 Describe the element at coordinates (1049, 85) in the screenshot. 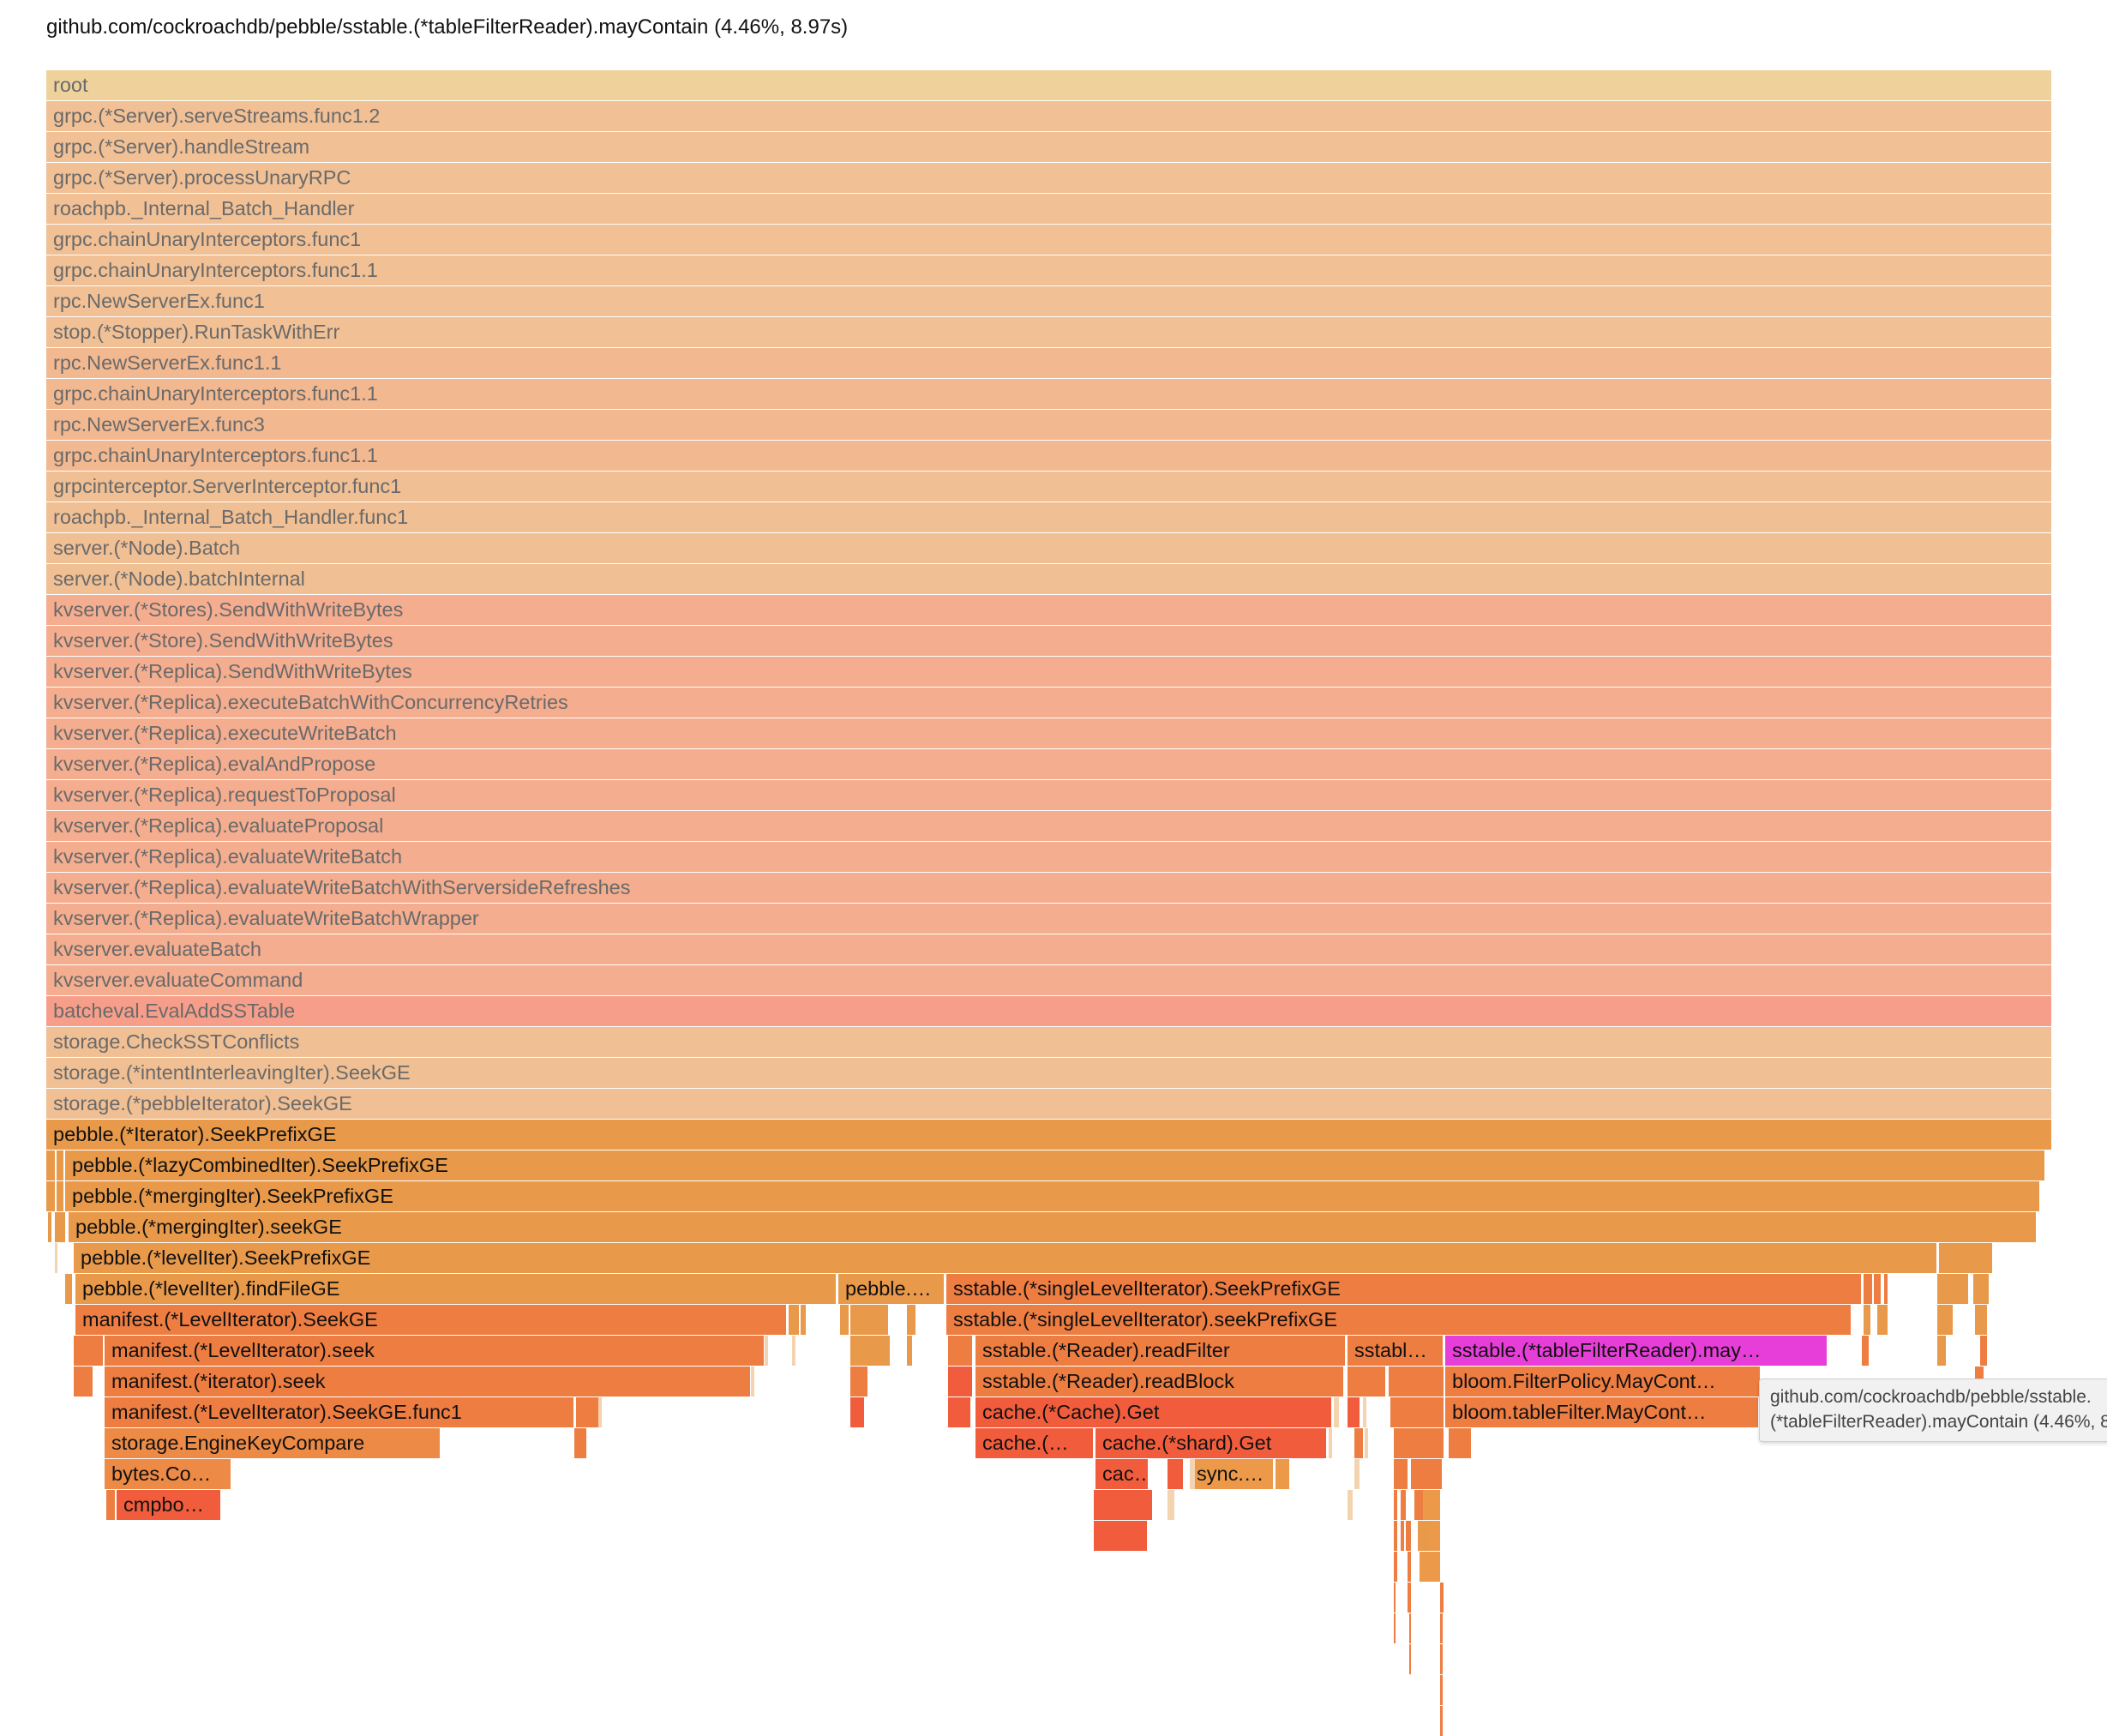

I see `flame-frame: root` at that location.